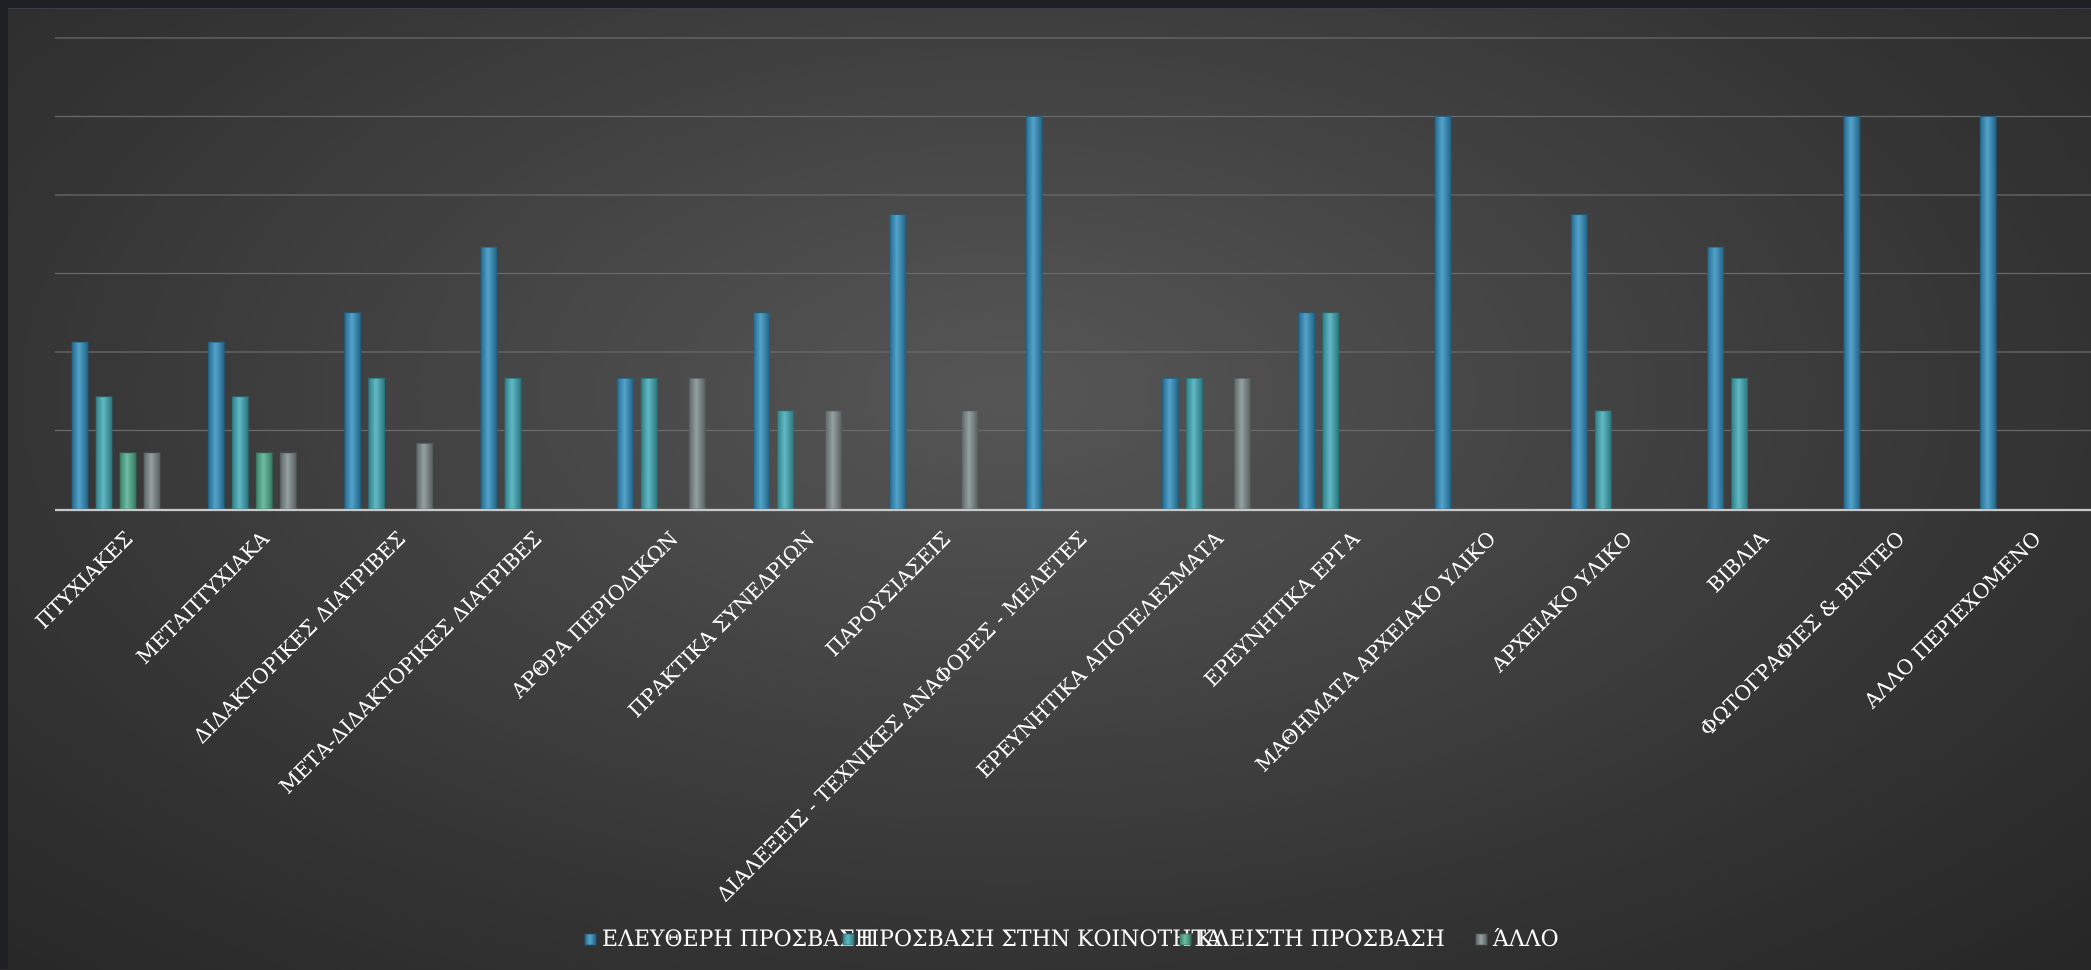  What do you see at coordinates (1321, 939) in the screenshot?
I see `legend-label-3: ΚΛΕΙΣΤΗ ΠΡΟΣΒΑΣΗ` at bounding box center [1321, 939].